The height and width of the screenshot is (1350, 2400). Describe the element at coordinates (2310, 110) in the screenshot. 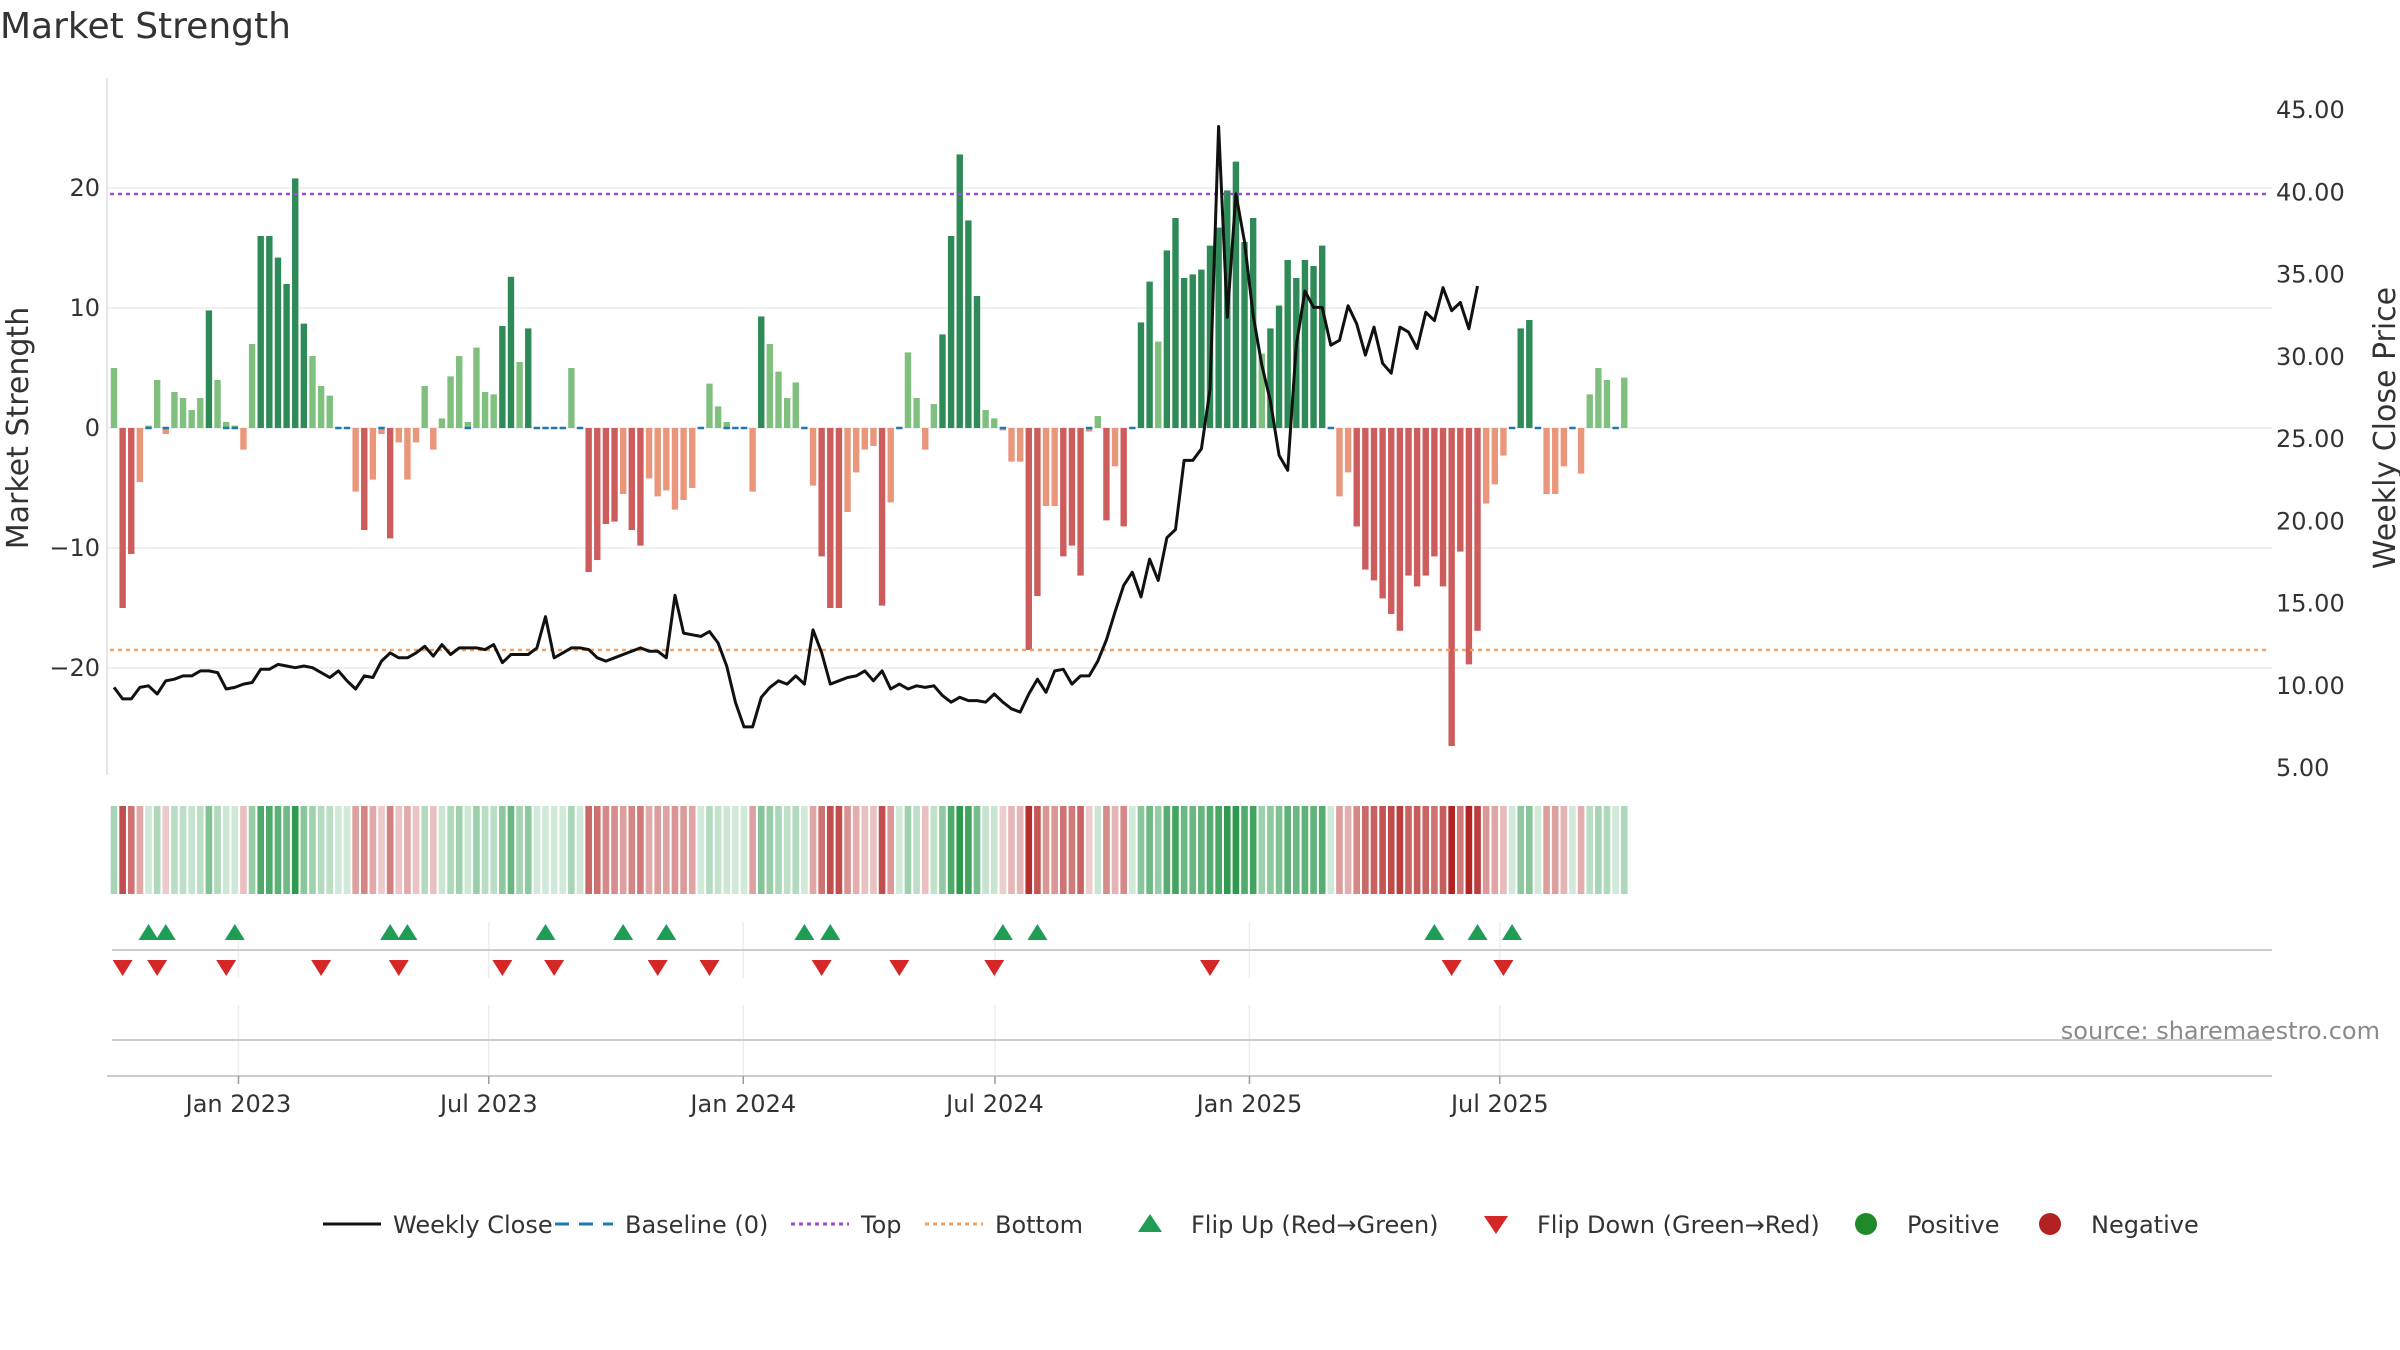

I see `y2-tick-label: 45.00` at that location.